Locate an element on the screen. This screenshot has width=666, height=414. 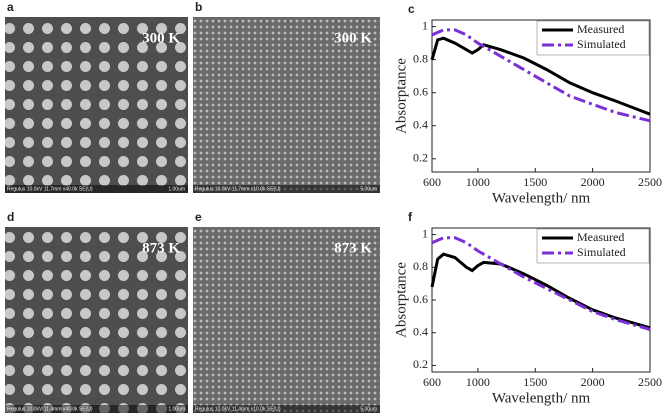
plot-frame is located at coordinates (541, 96).